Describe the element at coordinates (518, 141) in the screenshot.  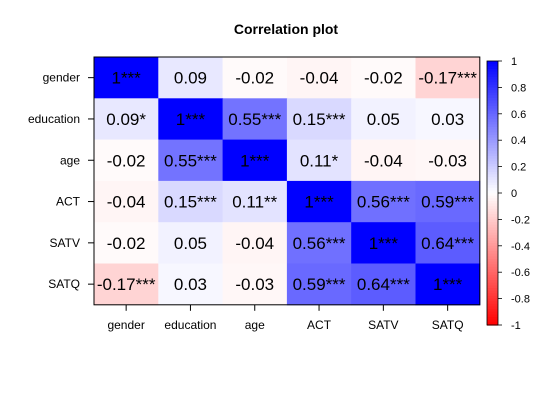
I see `color-bar-tick-label: 0.4` at that location.